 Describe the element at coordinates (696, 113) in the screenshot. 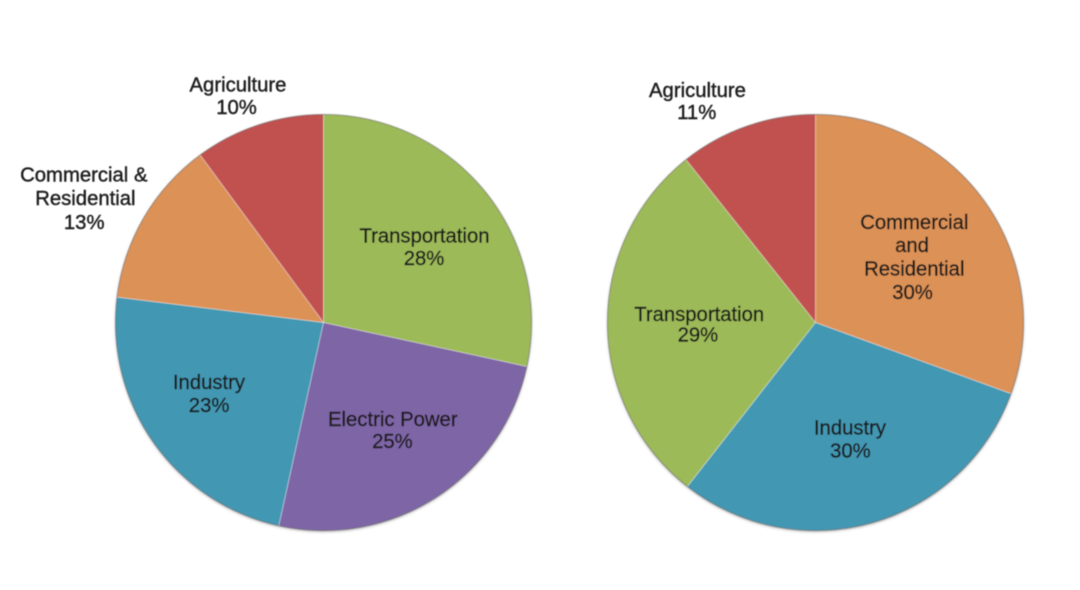

I see `svg-text: 11%` at that location.